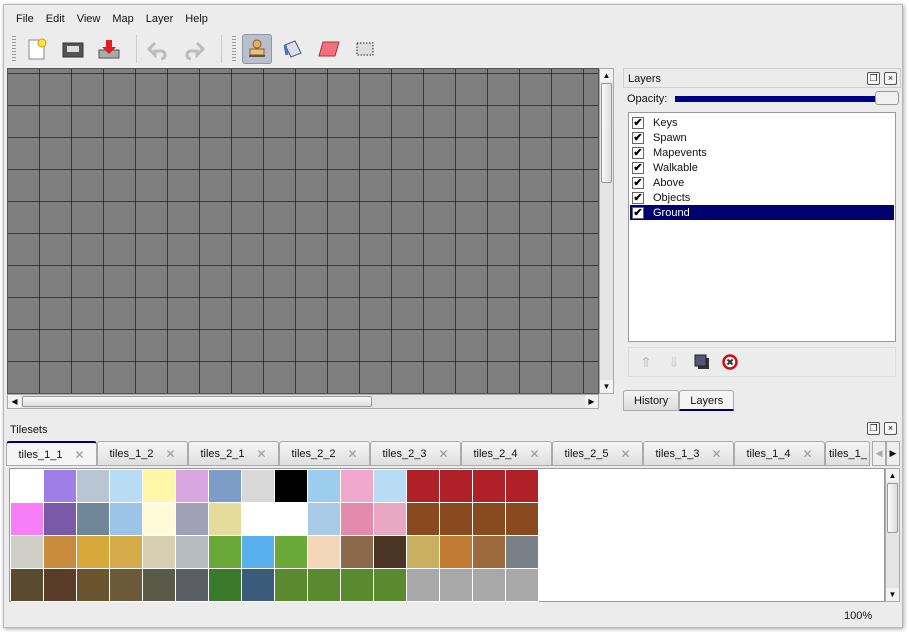  I want to click on raise-layer-icon: ⇑, so click(646, 361).